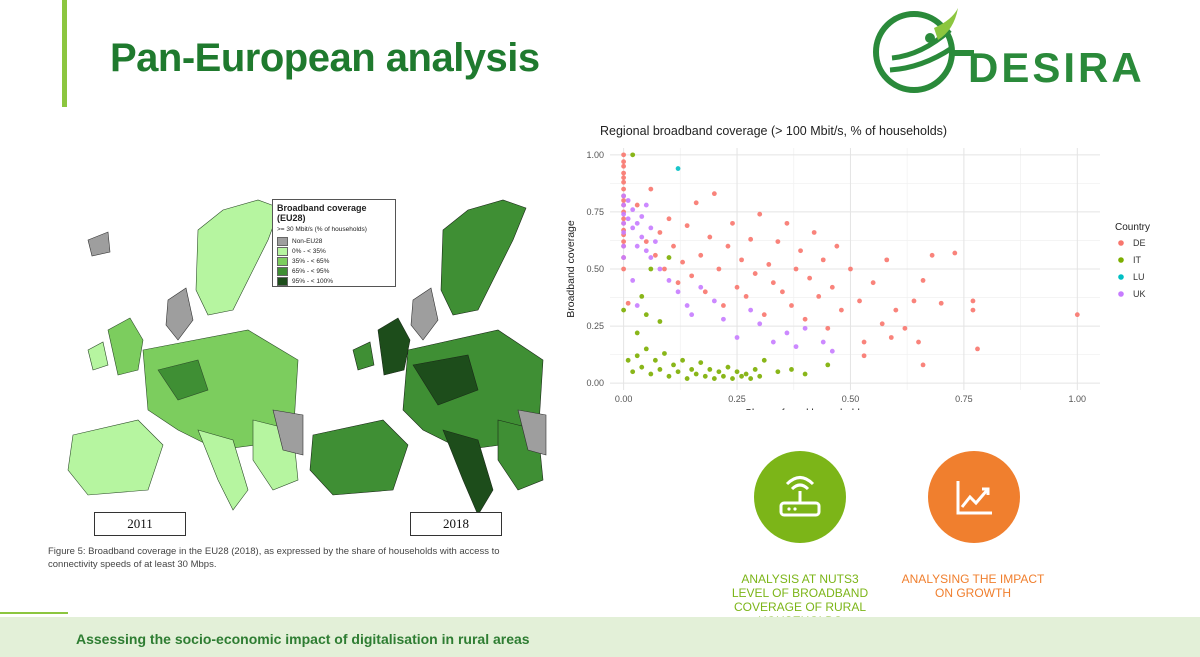  What do you see at coordinates (595, 212) in the screenshot?
I see `y-tick-label: 0.75` at bounding box center [595, 212].